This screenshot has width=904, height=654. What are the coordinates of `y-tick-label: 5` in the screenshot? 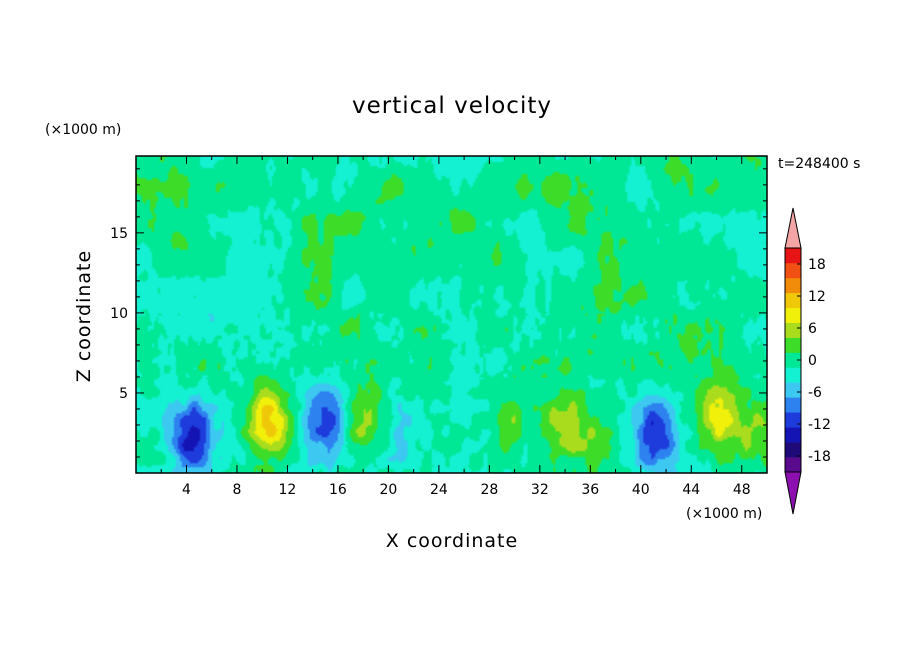 It's located at (123, 394).